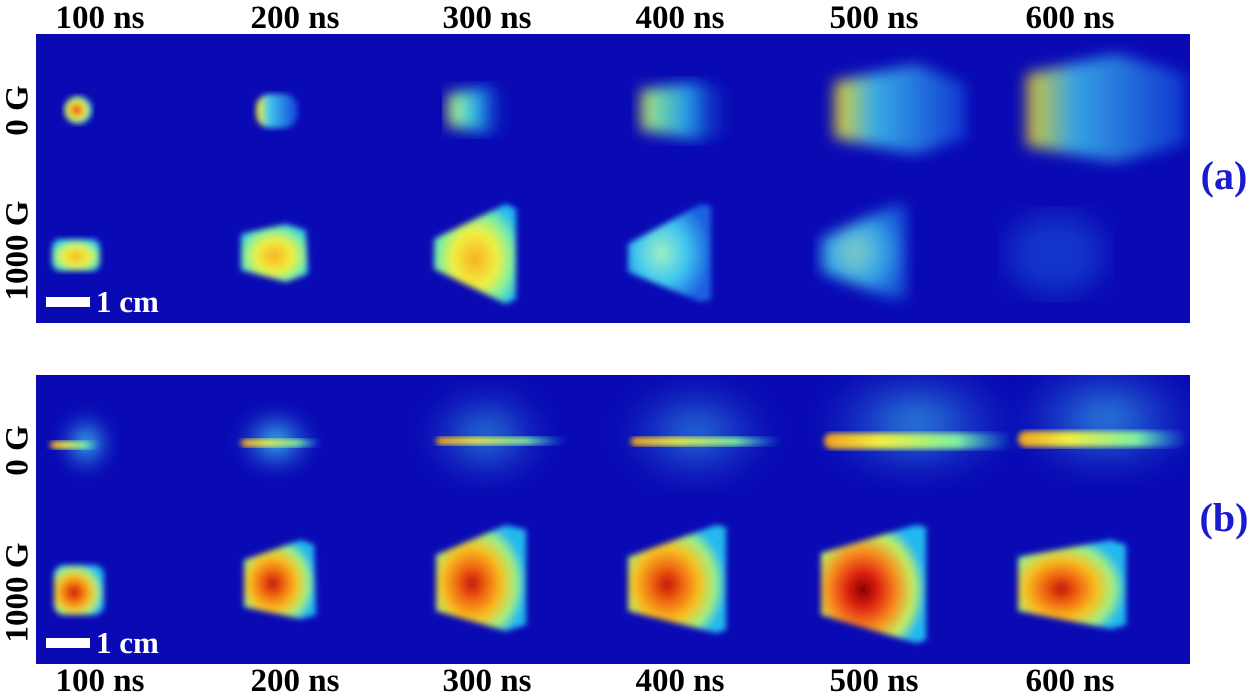 The width and height of the screenshot is (1254, 699). Describe the element at coordinates (487, 681) in the screenshot. I see `time-label-300ns-bottom: 300 ns` at that location.